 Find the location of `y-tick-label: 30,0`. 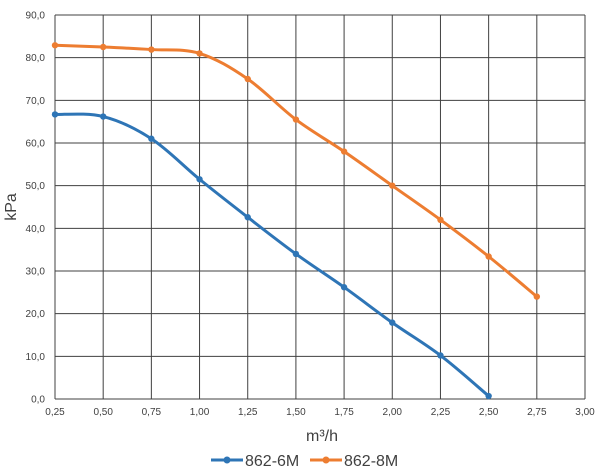

y-tick-label: 30,0 is located at coordinates (36, 272).